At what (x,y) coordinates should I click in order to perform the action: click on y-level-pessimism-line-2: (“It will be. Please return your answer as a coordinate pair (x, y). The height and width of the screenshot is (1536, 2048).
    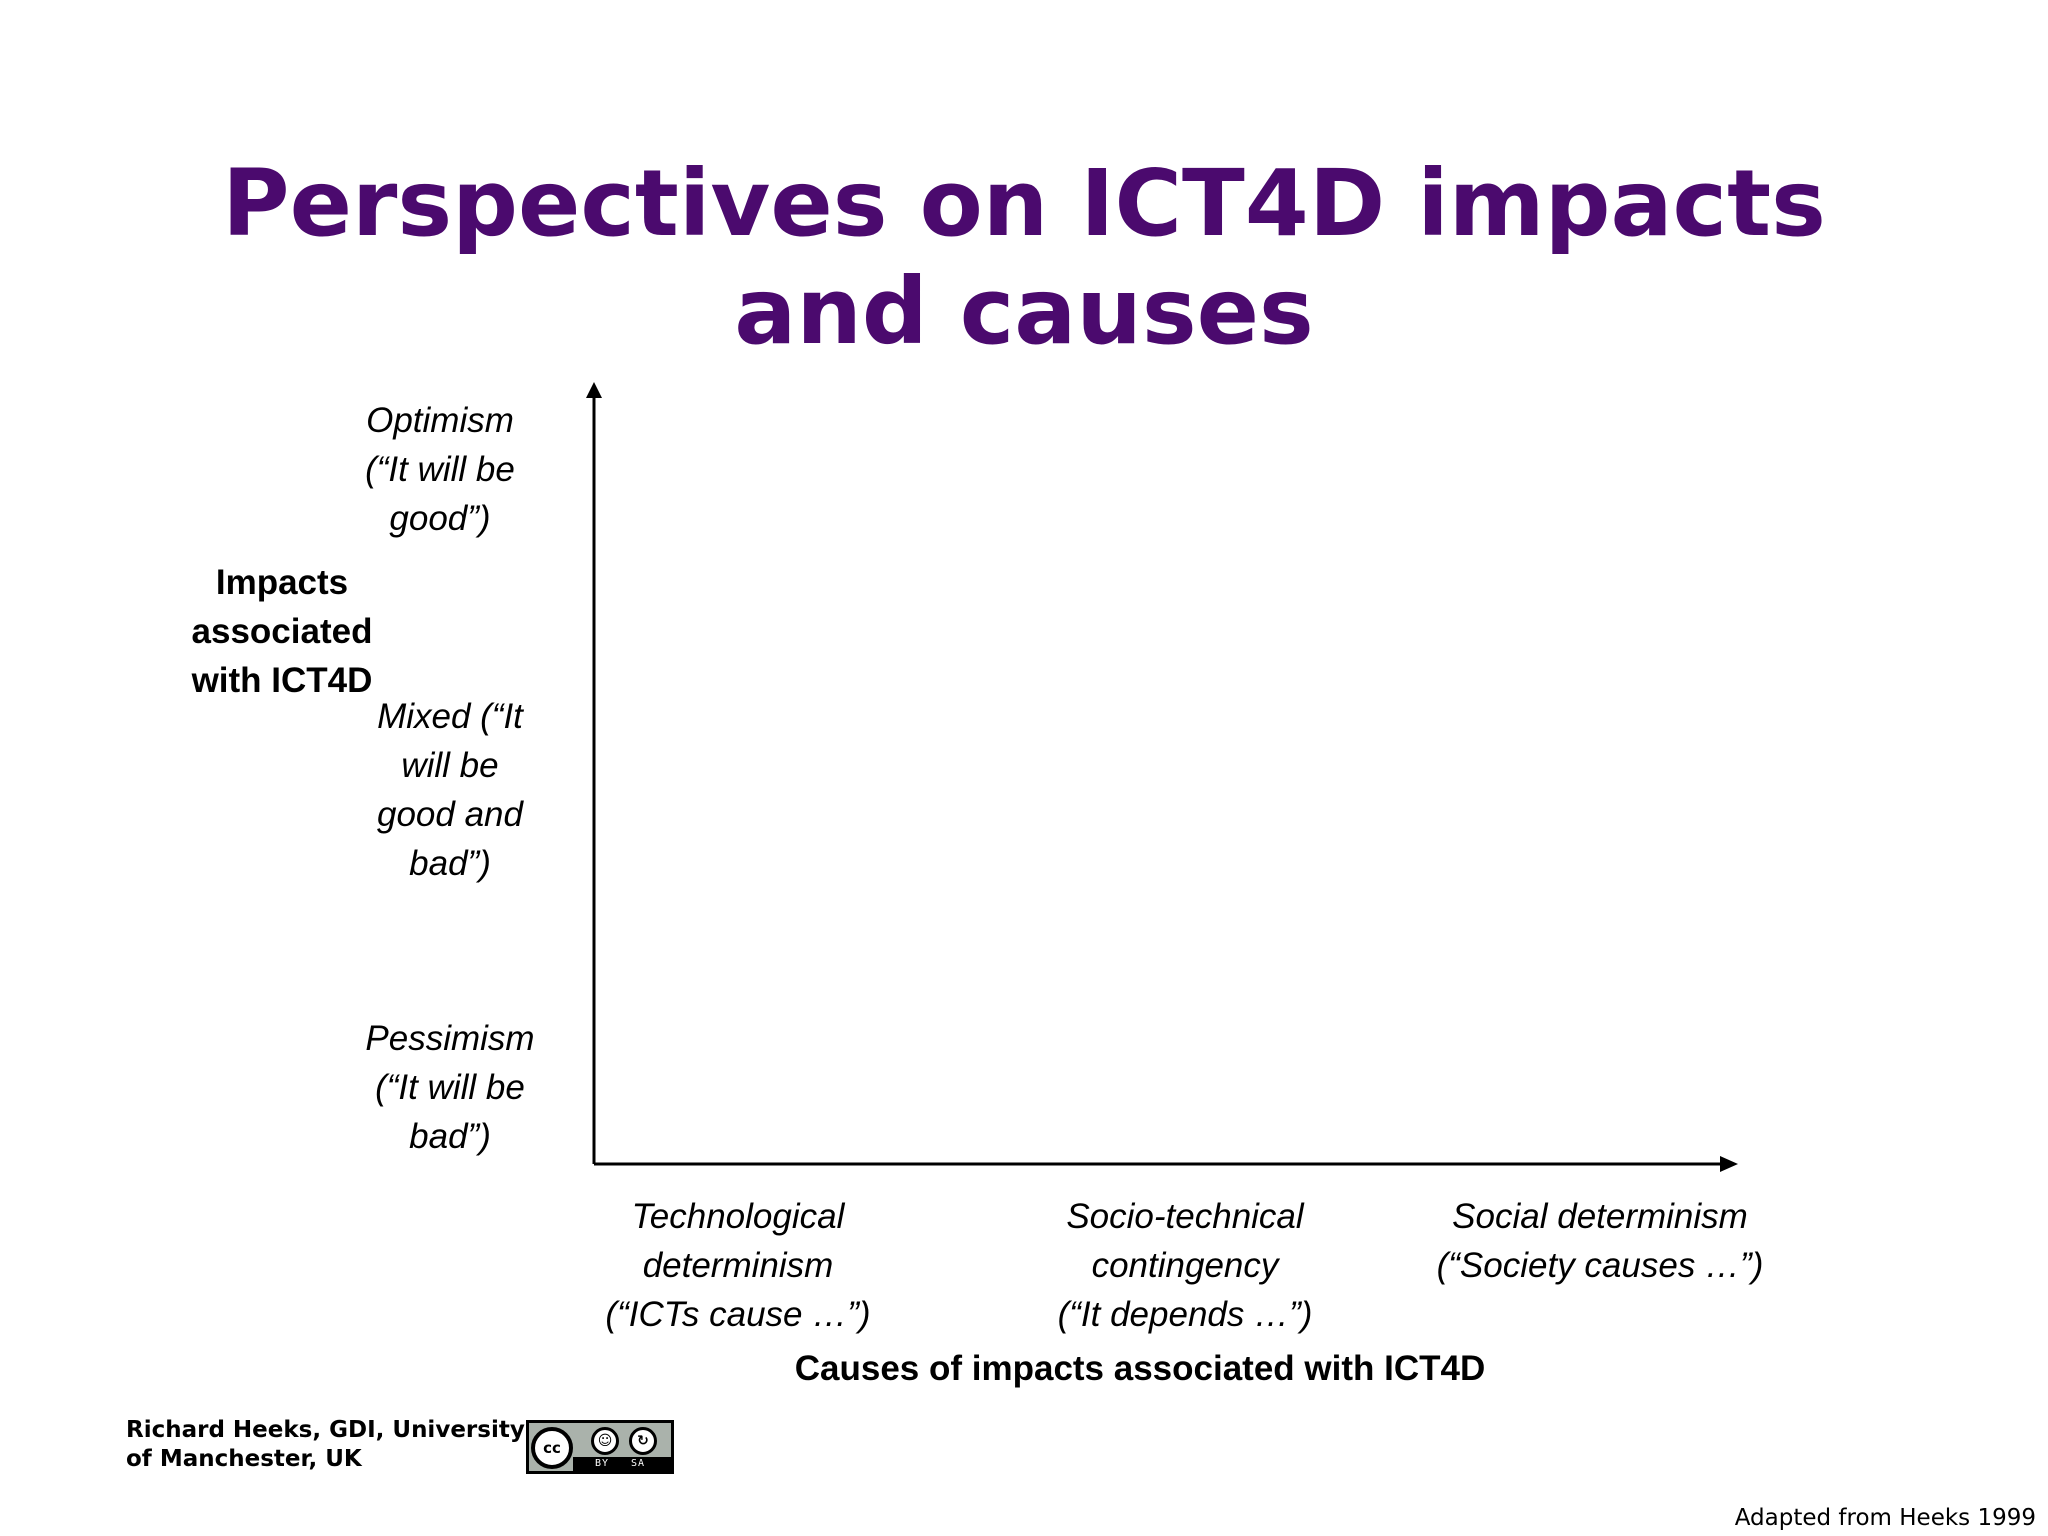
    Looking at the image, I should click on (450, 1087).